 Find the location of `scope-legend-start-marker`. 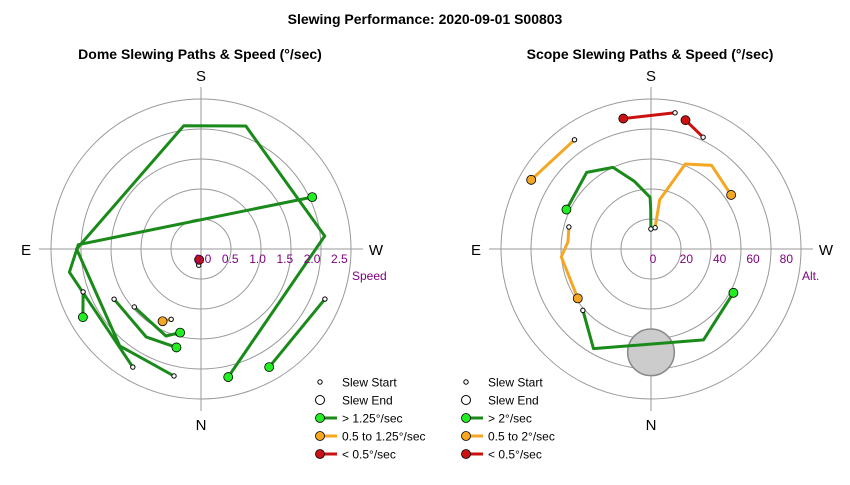

scope-legend-start-marker is located at coordinates (466, 382).